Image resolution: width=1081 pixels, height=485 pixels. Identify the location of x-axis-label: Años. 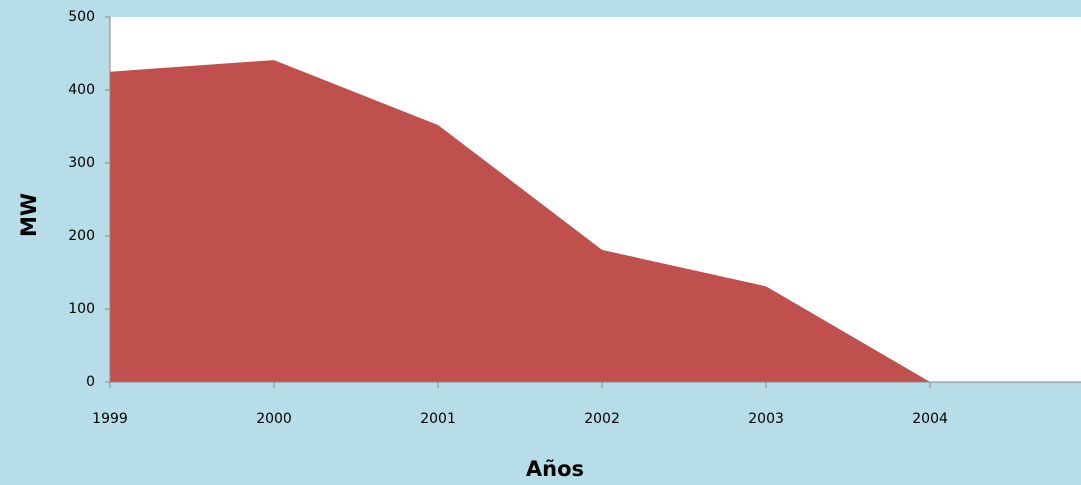
(555, 469).